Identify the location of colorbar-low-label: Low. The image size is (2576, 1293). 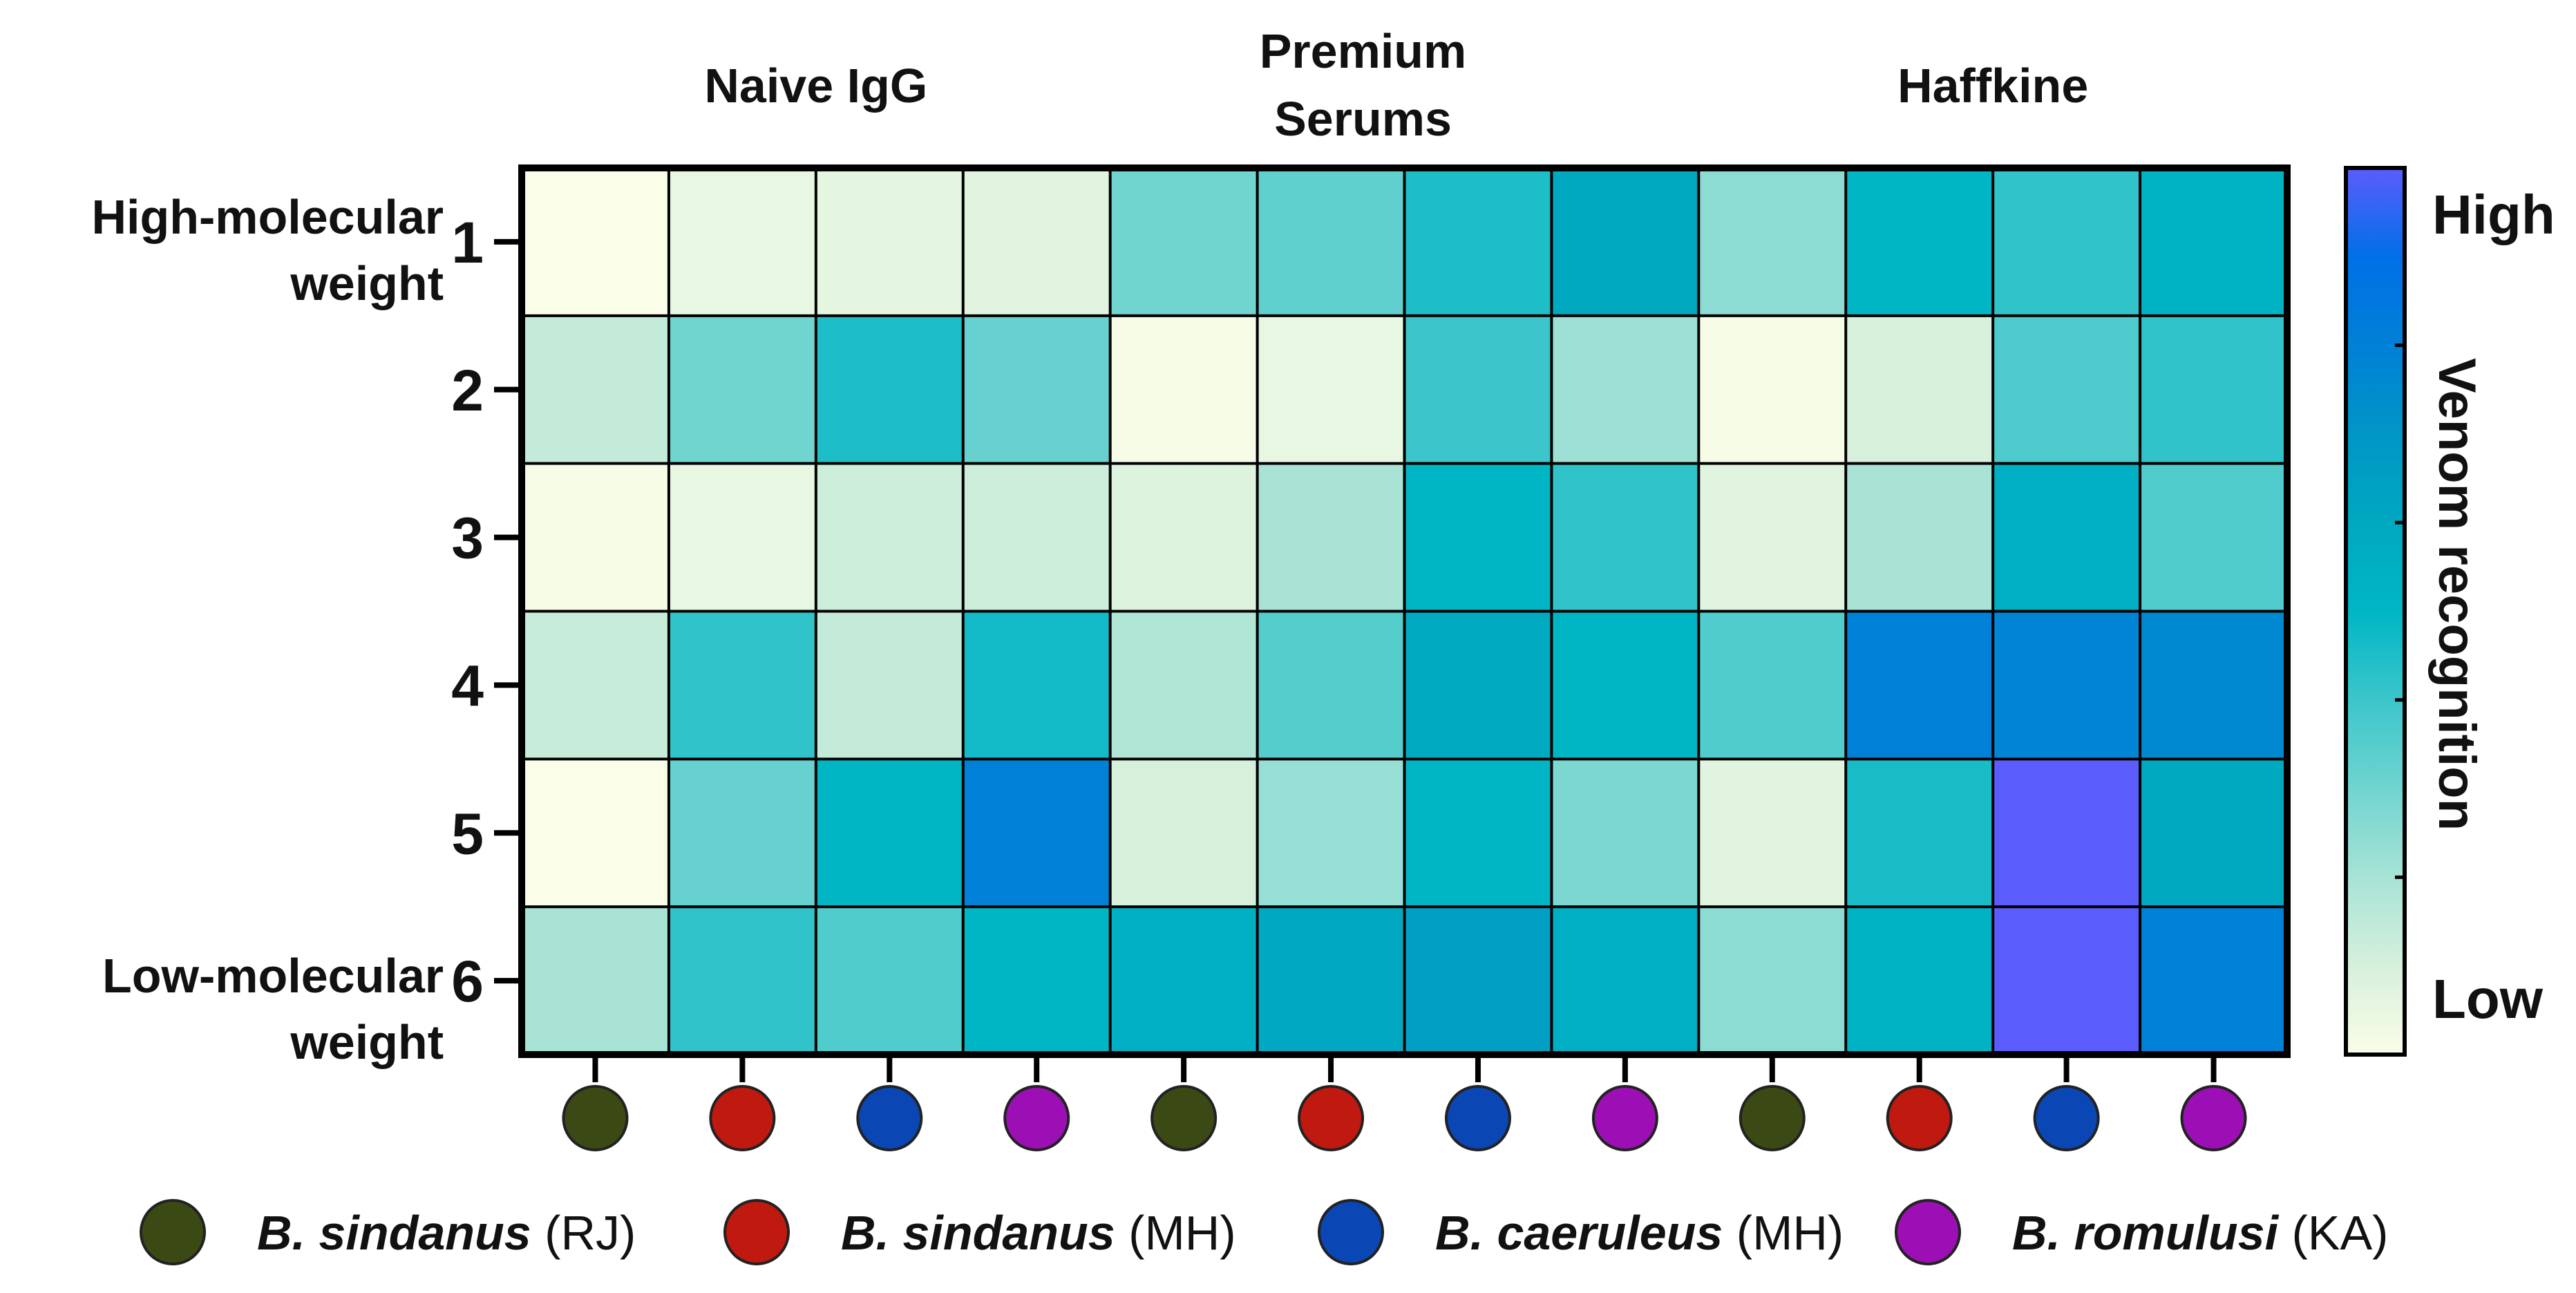
(2488, 999).